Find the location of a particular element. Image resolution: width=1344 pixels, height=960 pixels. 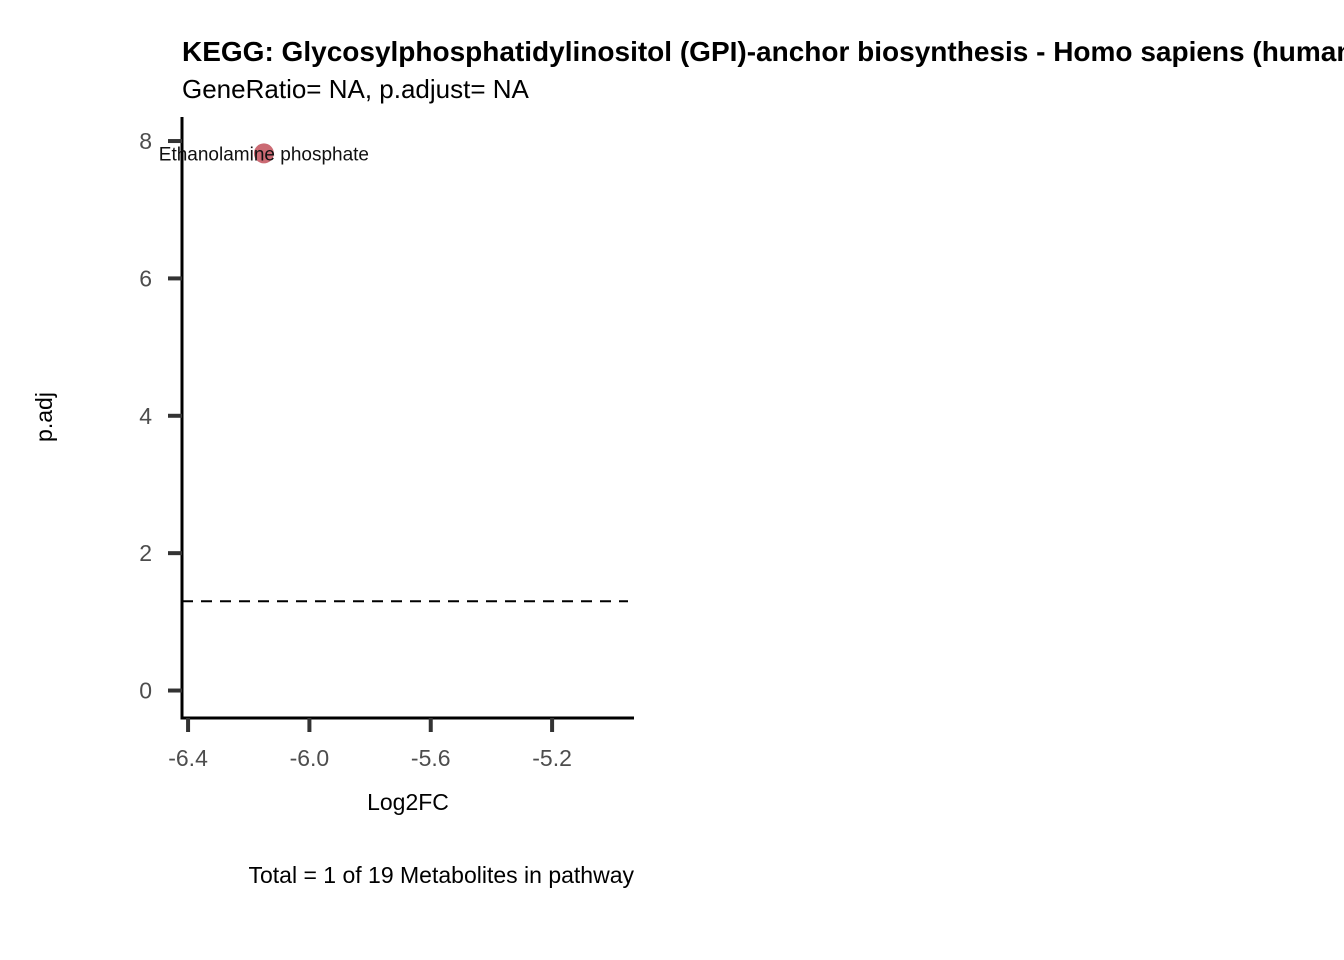

chart-caption: Total = 1 of 19 Metabolites in pathway is located at coordinates (442, 875).